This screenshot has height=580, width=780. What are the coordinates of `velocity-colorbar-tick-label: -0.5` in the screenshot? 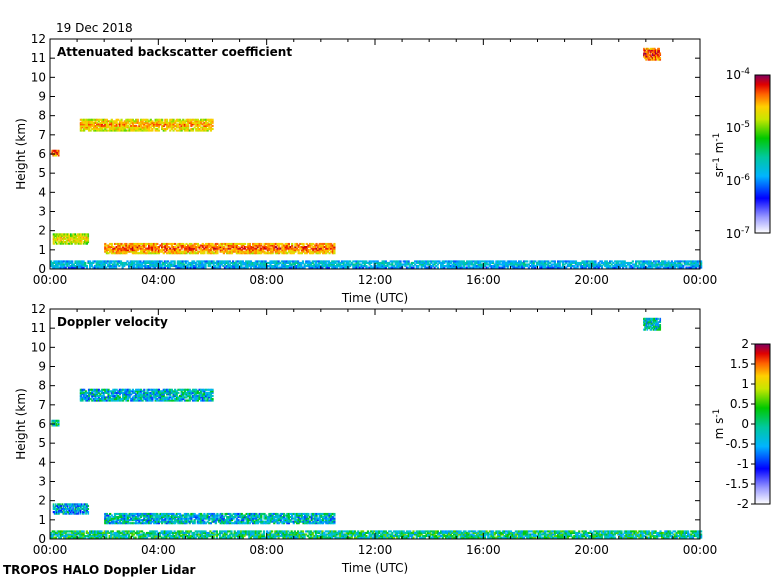 It's located at (737, 444).